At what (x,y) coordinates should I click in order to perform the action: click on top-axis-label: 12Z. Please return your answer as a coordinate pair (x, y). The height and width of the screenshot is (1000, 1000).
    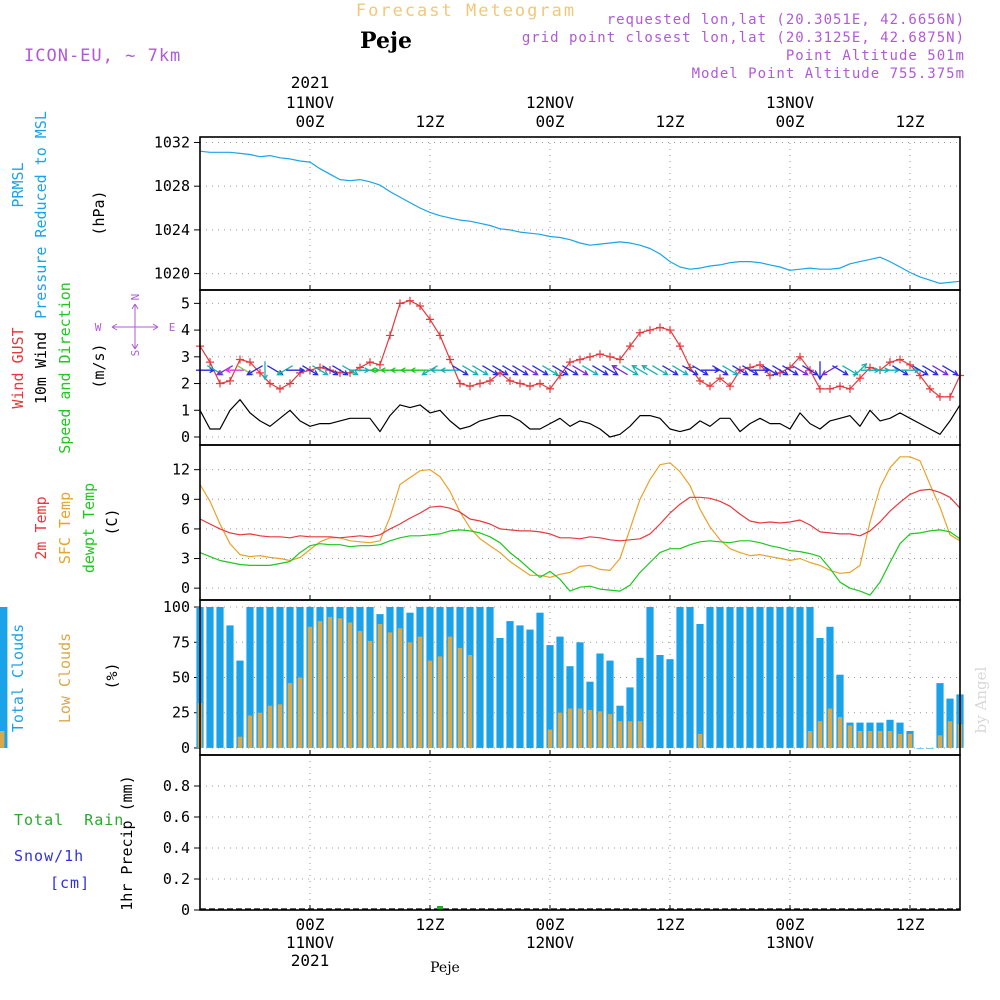
    Looking at the image, I should click on (430, 121).